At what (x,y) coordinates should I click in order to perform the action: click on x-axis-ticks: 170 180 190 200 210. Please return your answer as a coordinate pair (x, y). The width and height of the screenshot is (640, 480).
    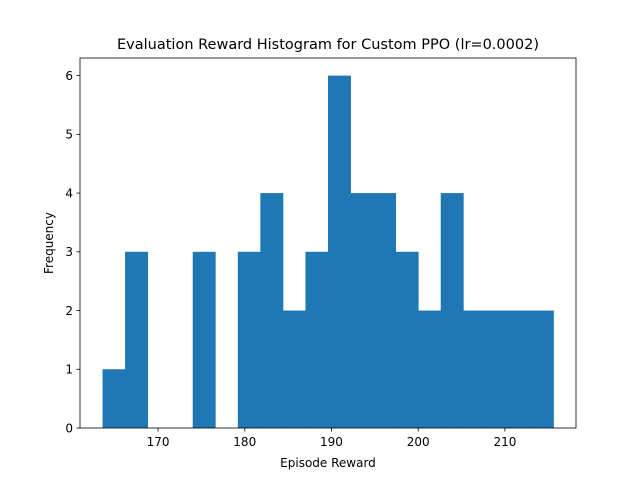
    Looking at the image, I should click on (331, 438).